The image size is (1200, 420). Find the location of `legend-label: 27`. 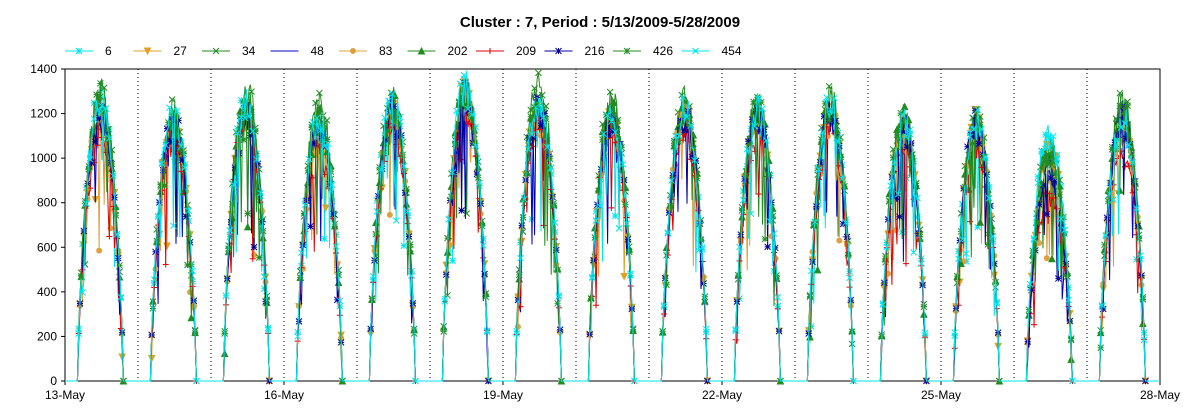

legend-label: 27 is located at coordinates (181, 51).